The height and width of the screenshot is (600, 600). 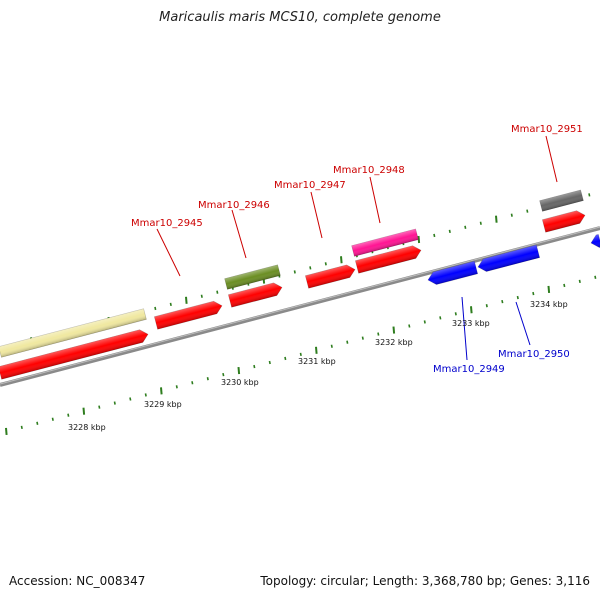 I want to click on gene-label-forward: Mmar10_2947, so click(x=310, y=185).